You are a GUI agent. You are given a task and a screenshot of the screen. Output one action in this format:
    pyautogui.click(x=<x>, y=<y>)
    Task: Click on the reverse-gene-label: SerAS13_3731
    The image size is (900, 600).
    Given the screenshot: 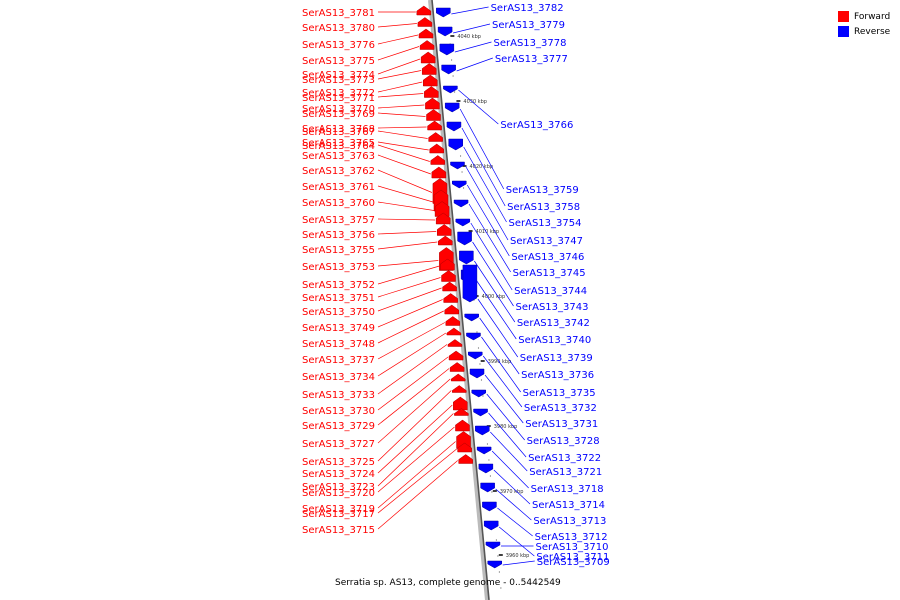 What is the action you would take?
    pyautogui.click(x=561, y=424)
    